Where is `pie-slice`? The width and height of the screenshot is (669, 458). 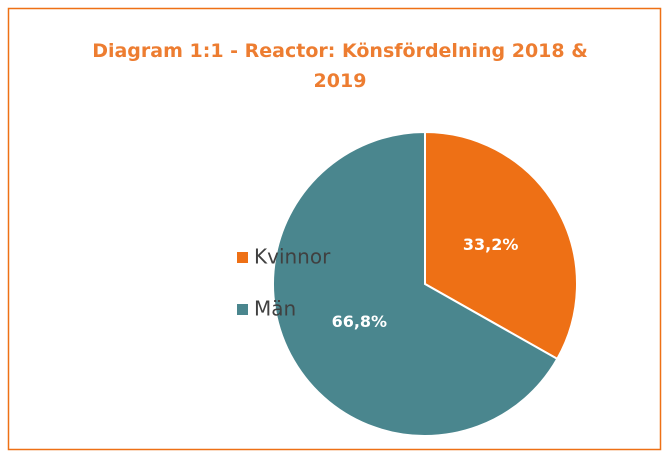 pie-slice is located at coordinates (501, 245).